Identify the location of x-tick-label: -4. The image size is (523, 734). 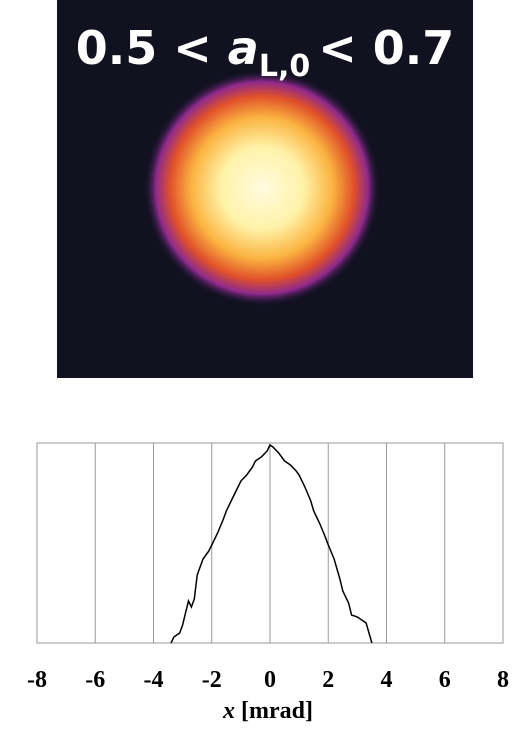
(154, 680).